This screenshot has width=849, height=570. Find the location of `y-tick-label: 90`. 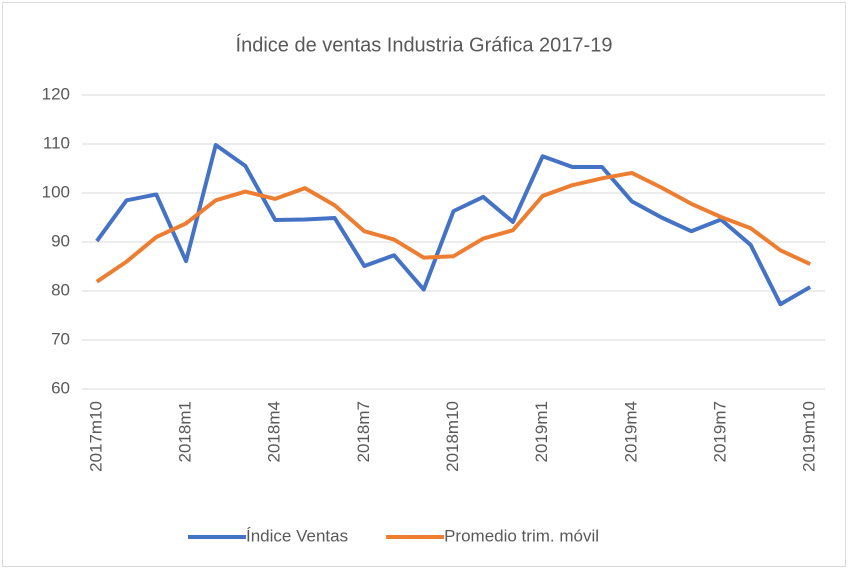

y-tick-label: 90 is located at coordinates (60, 240).